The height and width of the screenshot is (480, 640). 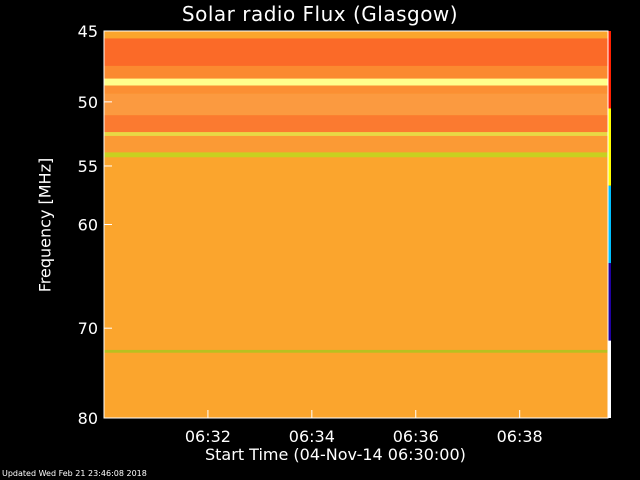 I want to click on x-tick-label-2: 06:36, so click(x=416, y=436).